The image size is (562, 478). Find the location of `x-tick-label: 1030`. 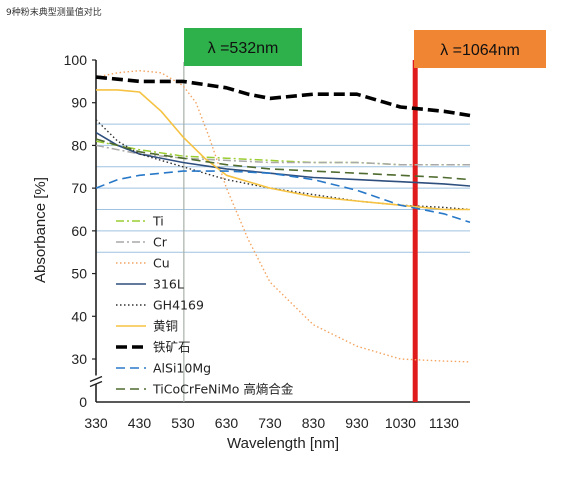

x-tick-label: 1030 is located at coordinates (400, 423).